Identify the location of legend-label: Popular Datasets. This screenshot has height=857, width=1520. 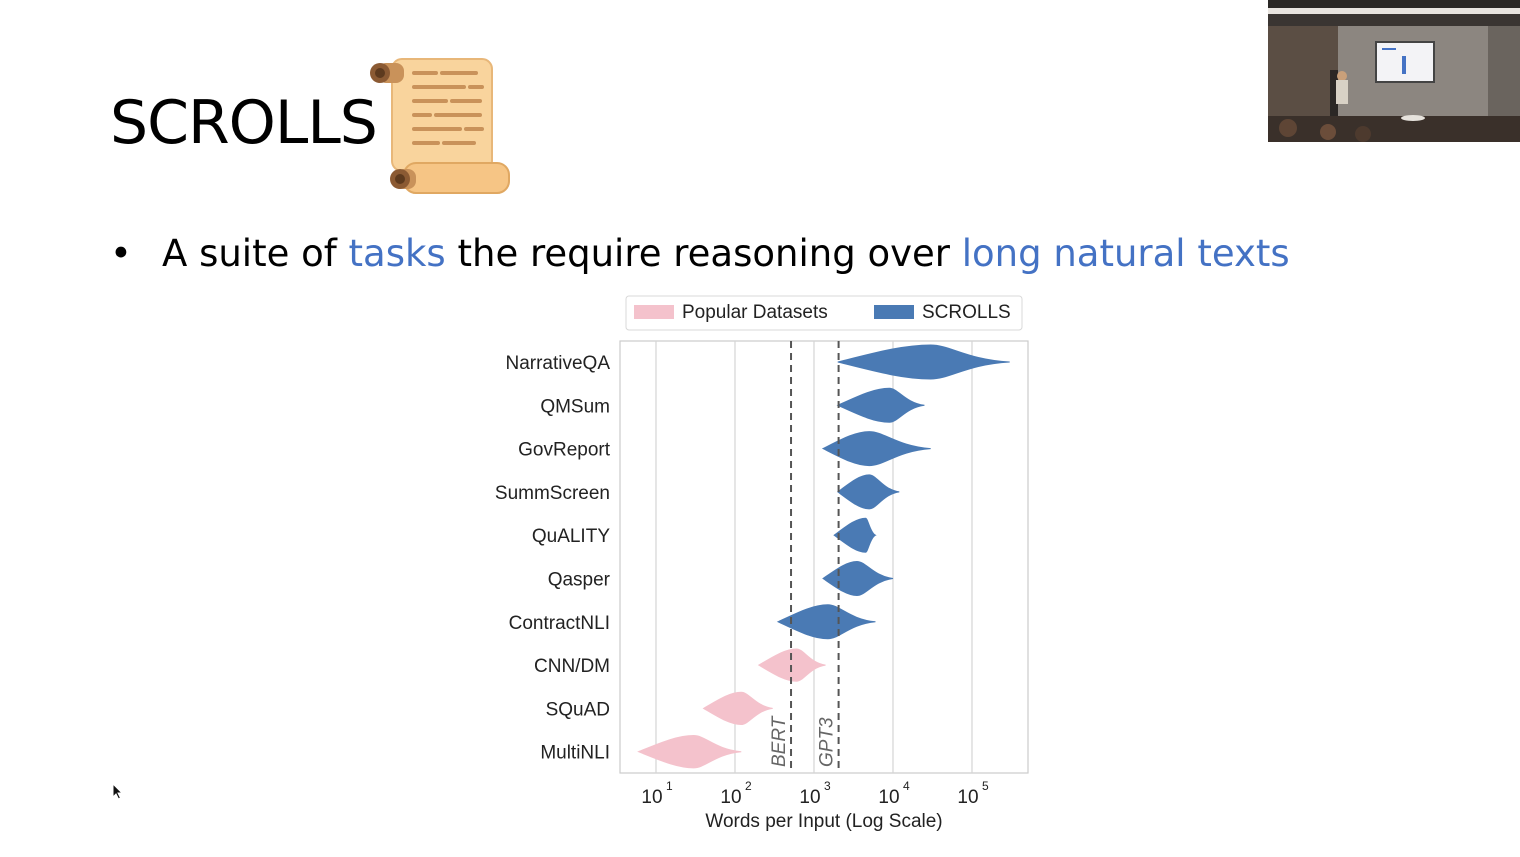
(755, 312).